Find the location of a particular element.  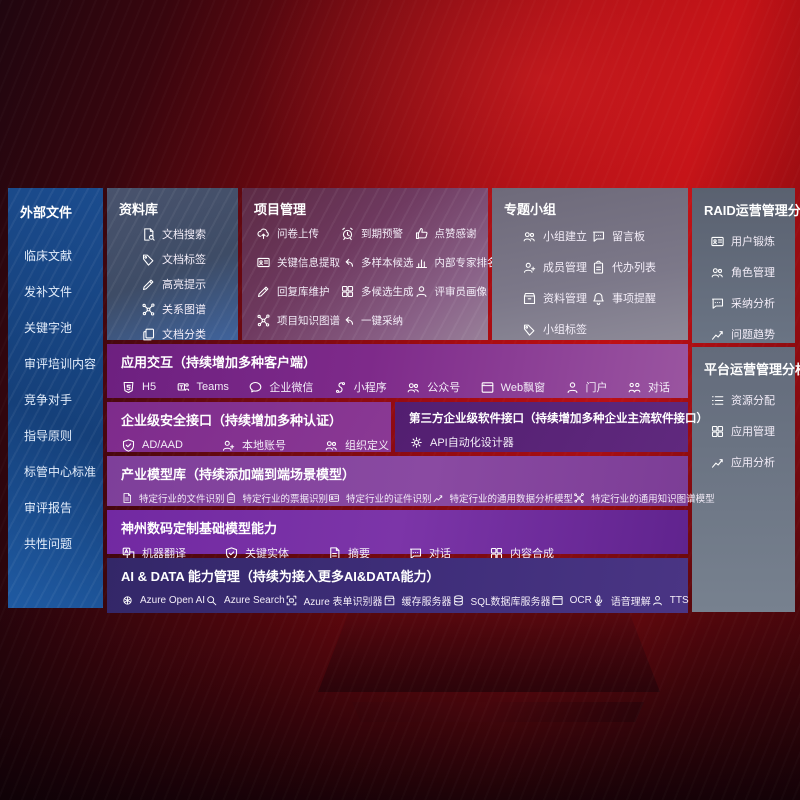

feature-item: 一键采纳 is located at coordinates (377, 320).